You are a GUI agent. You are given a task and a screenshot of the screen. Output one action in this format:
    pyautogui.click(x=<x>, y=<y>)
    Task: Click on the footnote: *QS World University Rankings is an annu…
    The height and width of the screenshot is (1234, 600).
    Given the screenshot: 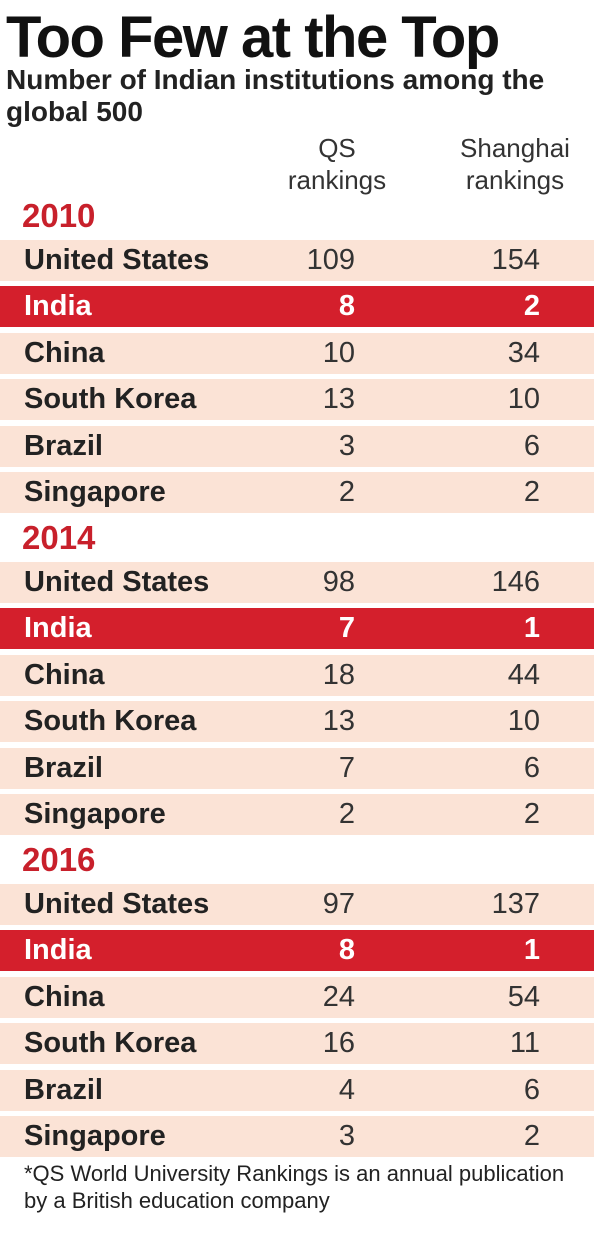 What is the action you would take?
    pyautogui.click(x=294, y=1187)
    